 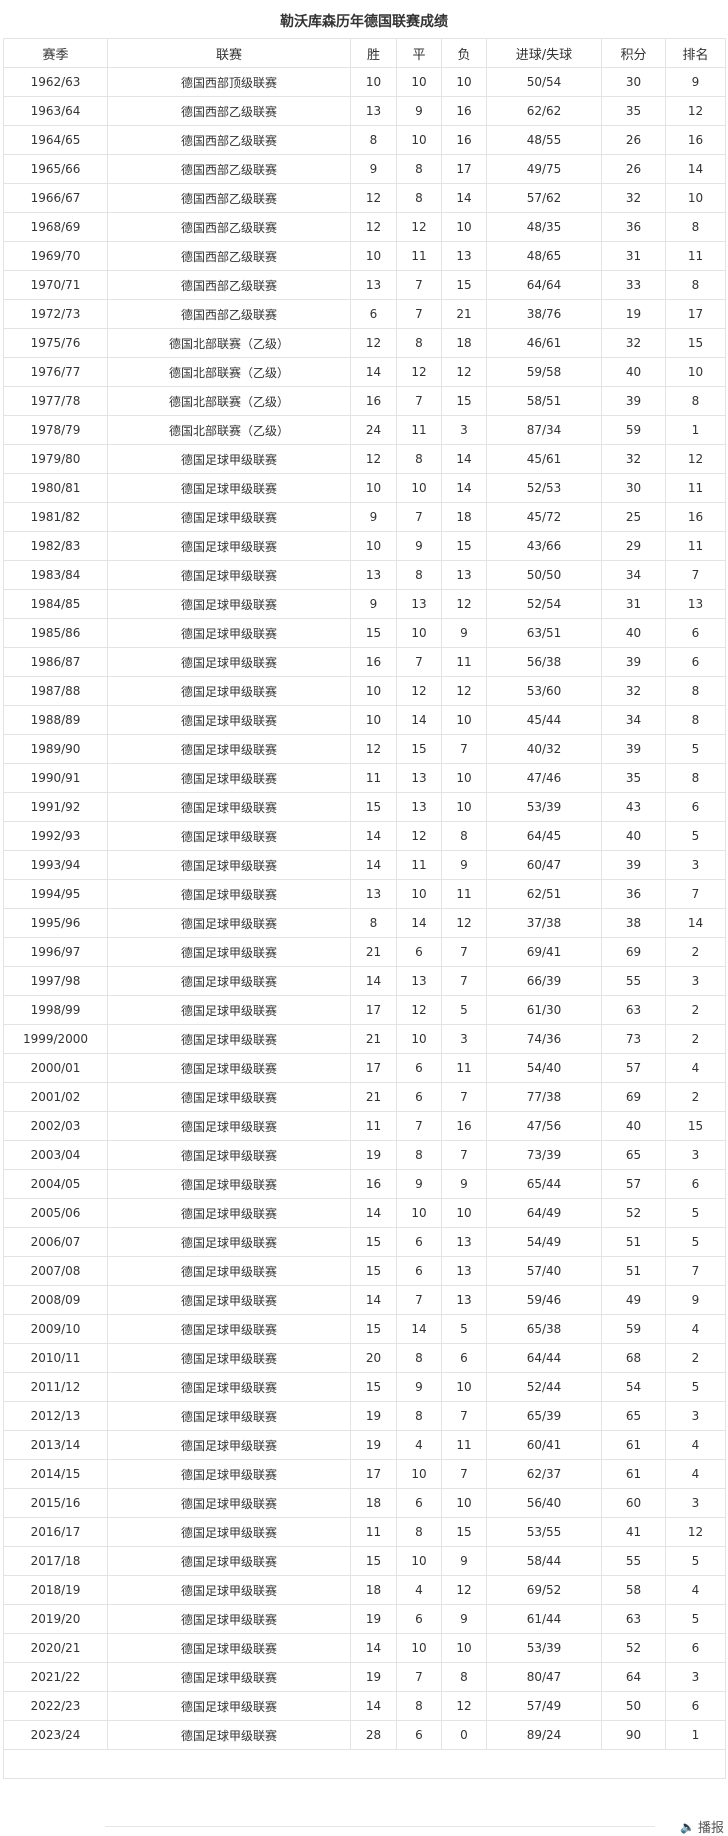 I want to click on cell-draws: 10, so click(x=419, y=488).